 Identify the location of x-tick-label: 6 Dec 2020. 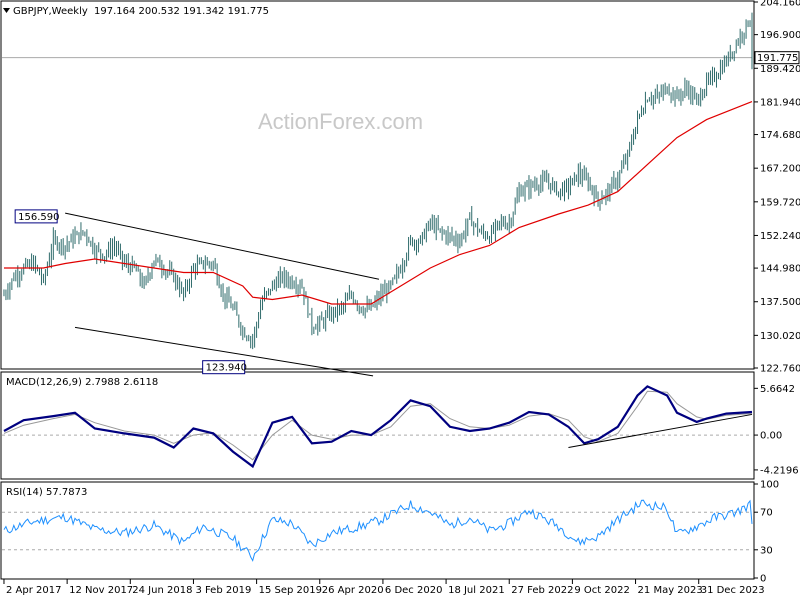
(414, 590).